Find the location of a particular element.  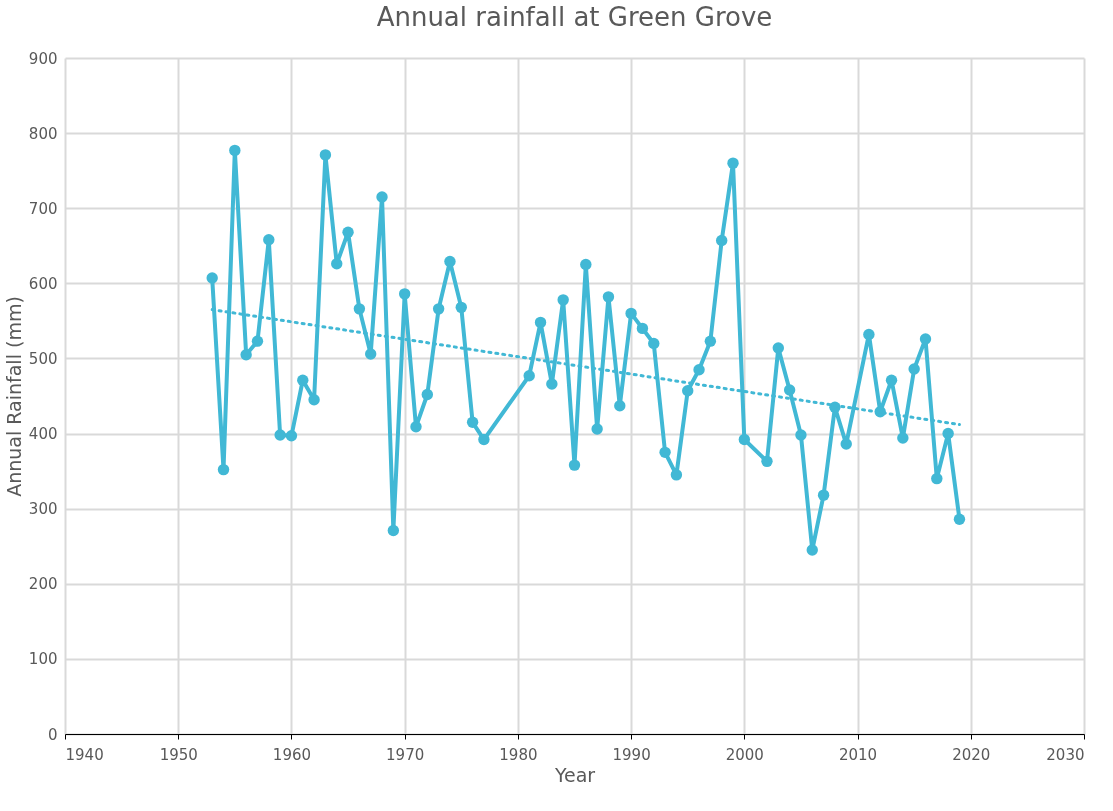

x-tick-label: 1970 is located at coordinates (405, 754).